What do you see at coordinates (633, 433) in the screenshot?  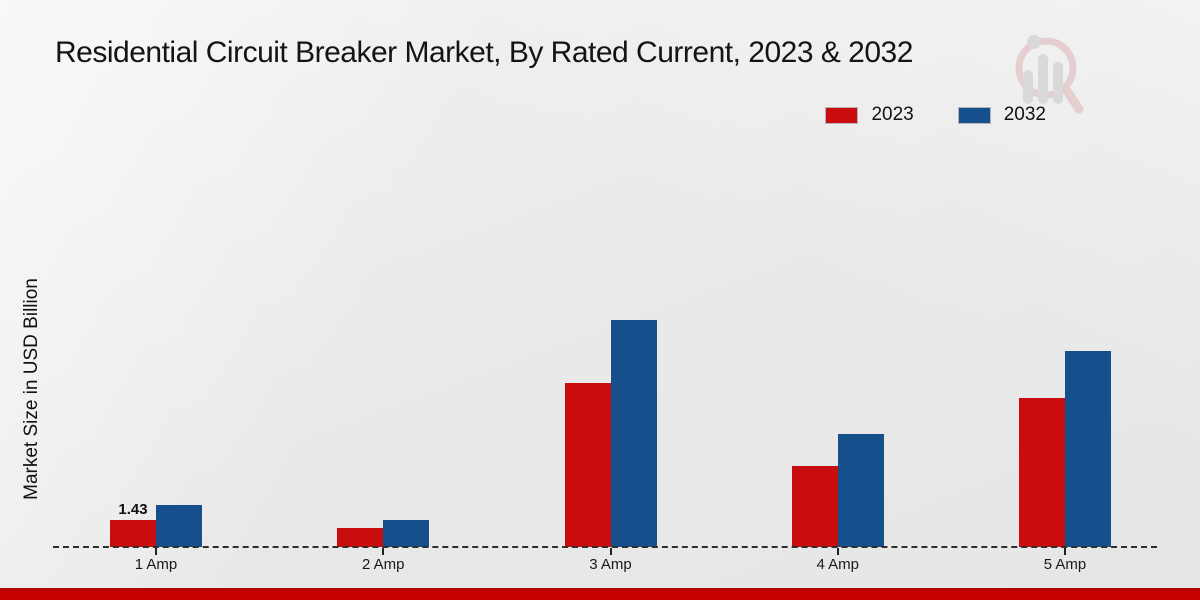 I see `bar-2032-3-amp` at bounding box center [633, 433].